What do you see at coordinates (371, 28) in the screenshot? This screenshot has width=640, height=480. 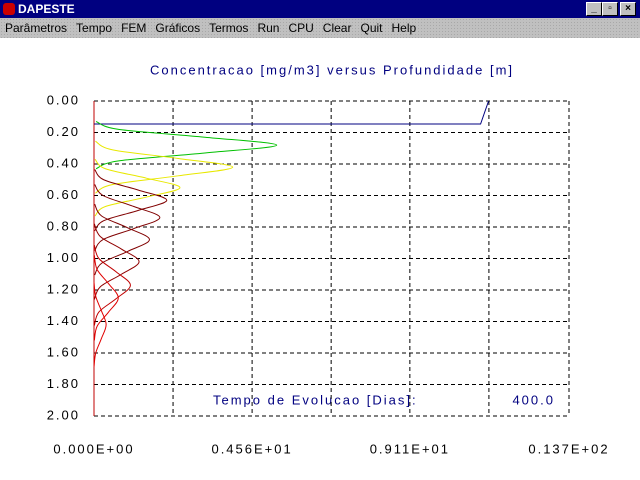 I see `menu-item: Quit` at bounding box center [371, 28].